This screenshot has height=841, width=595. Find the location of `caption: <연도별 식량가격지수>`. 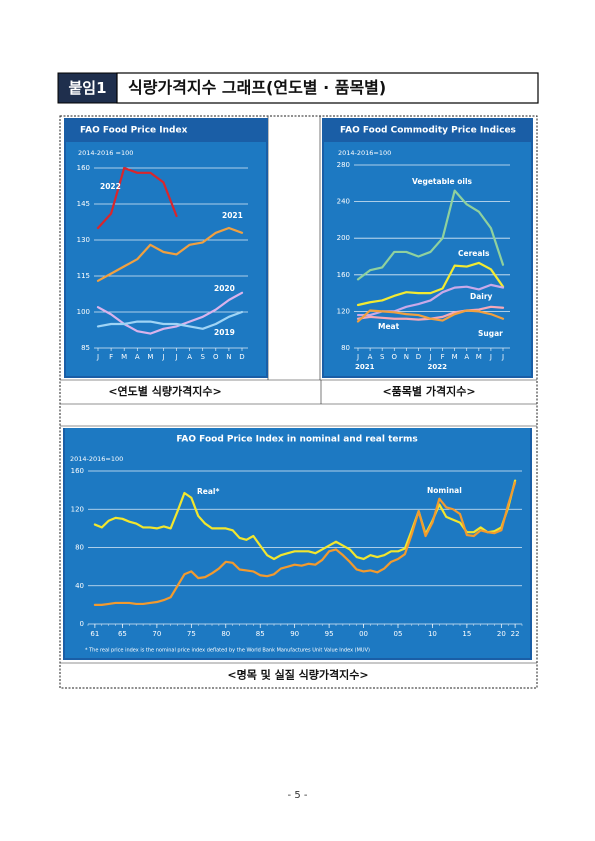

caption: <연도별 식량가격지수> is located at coordinates (164, 391).